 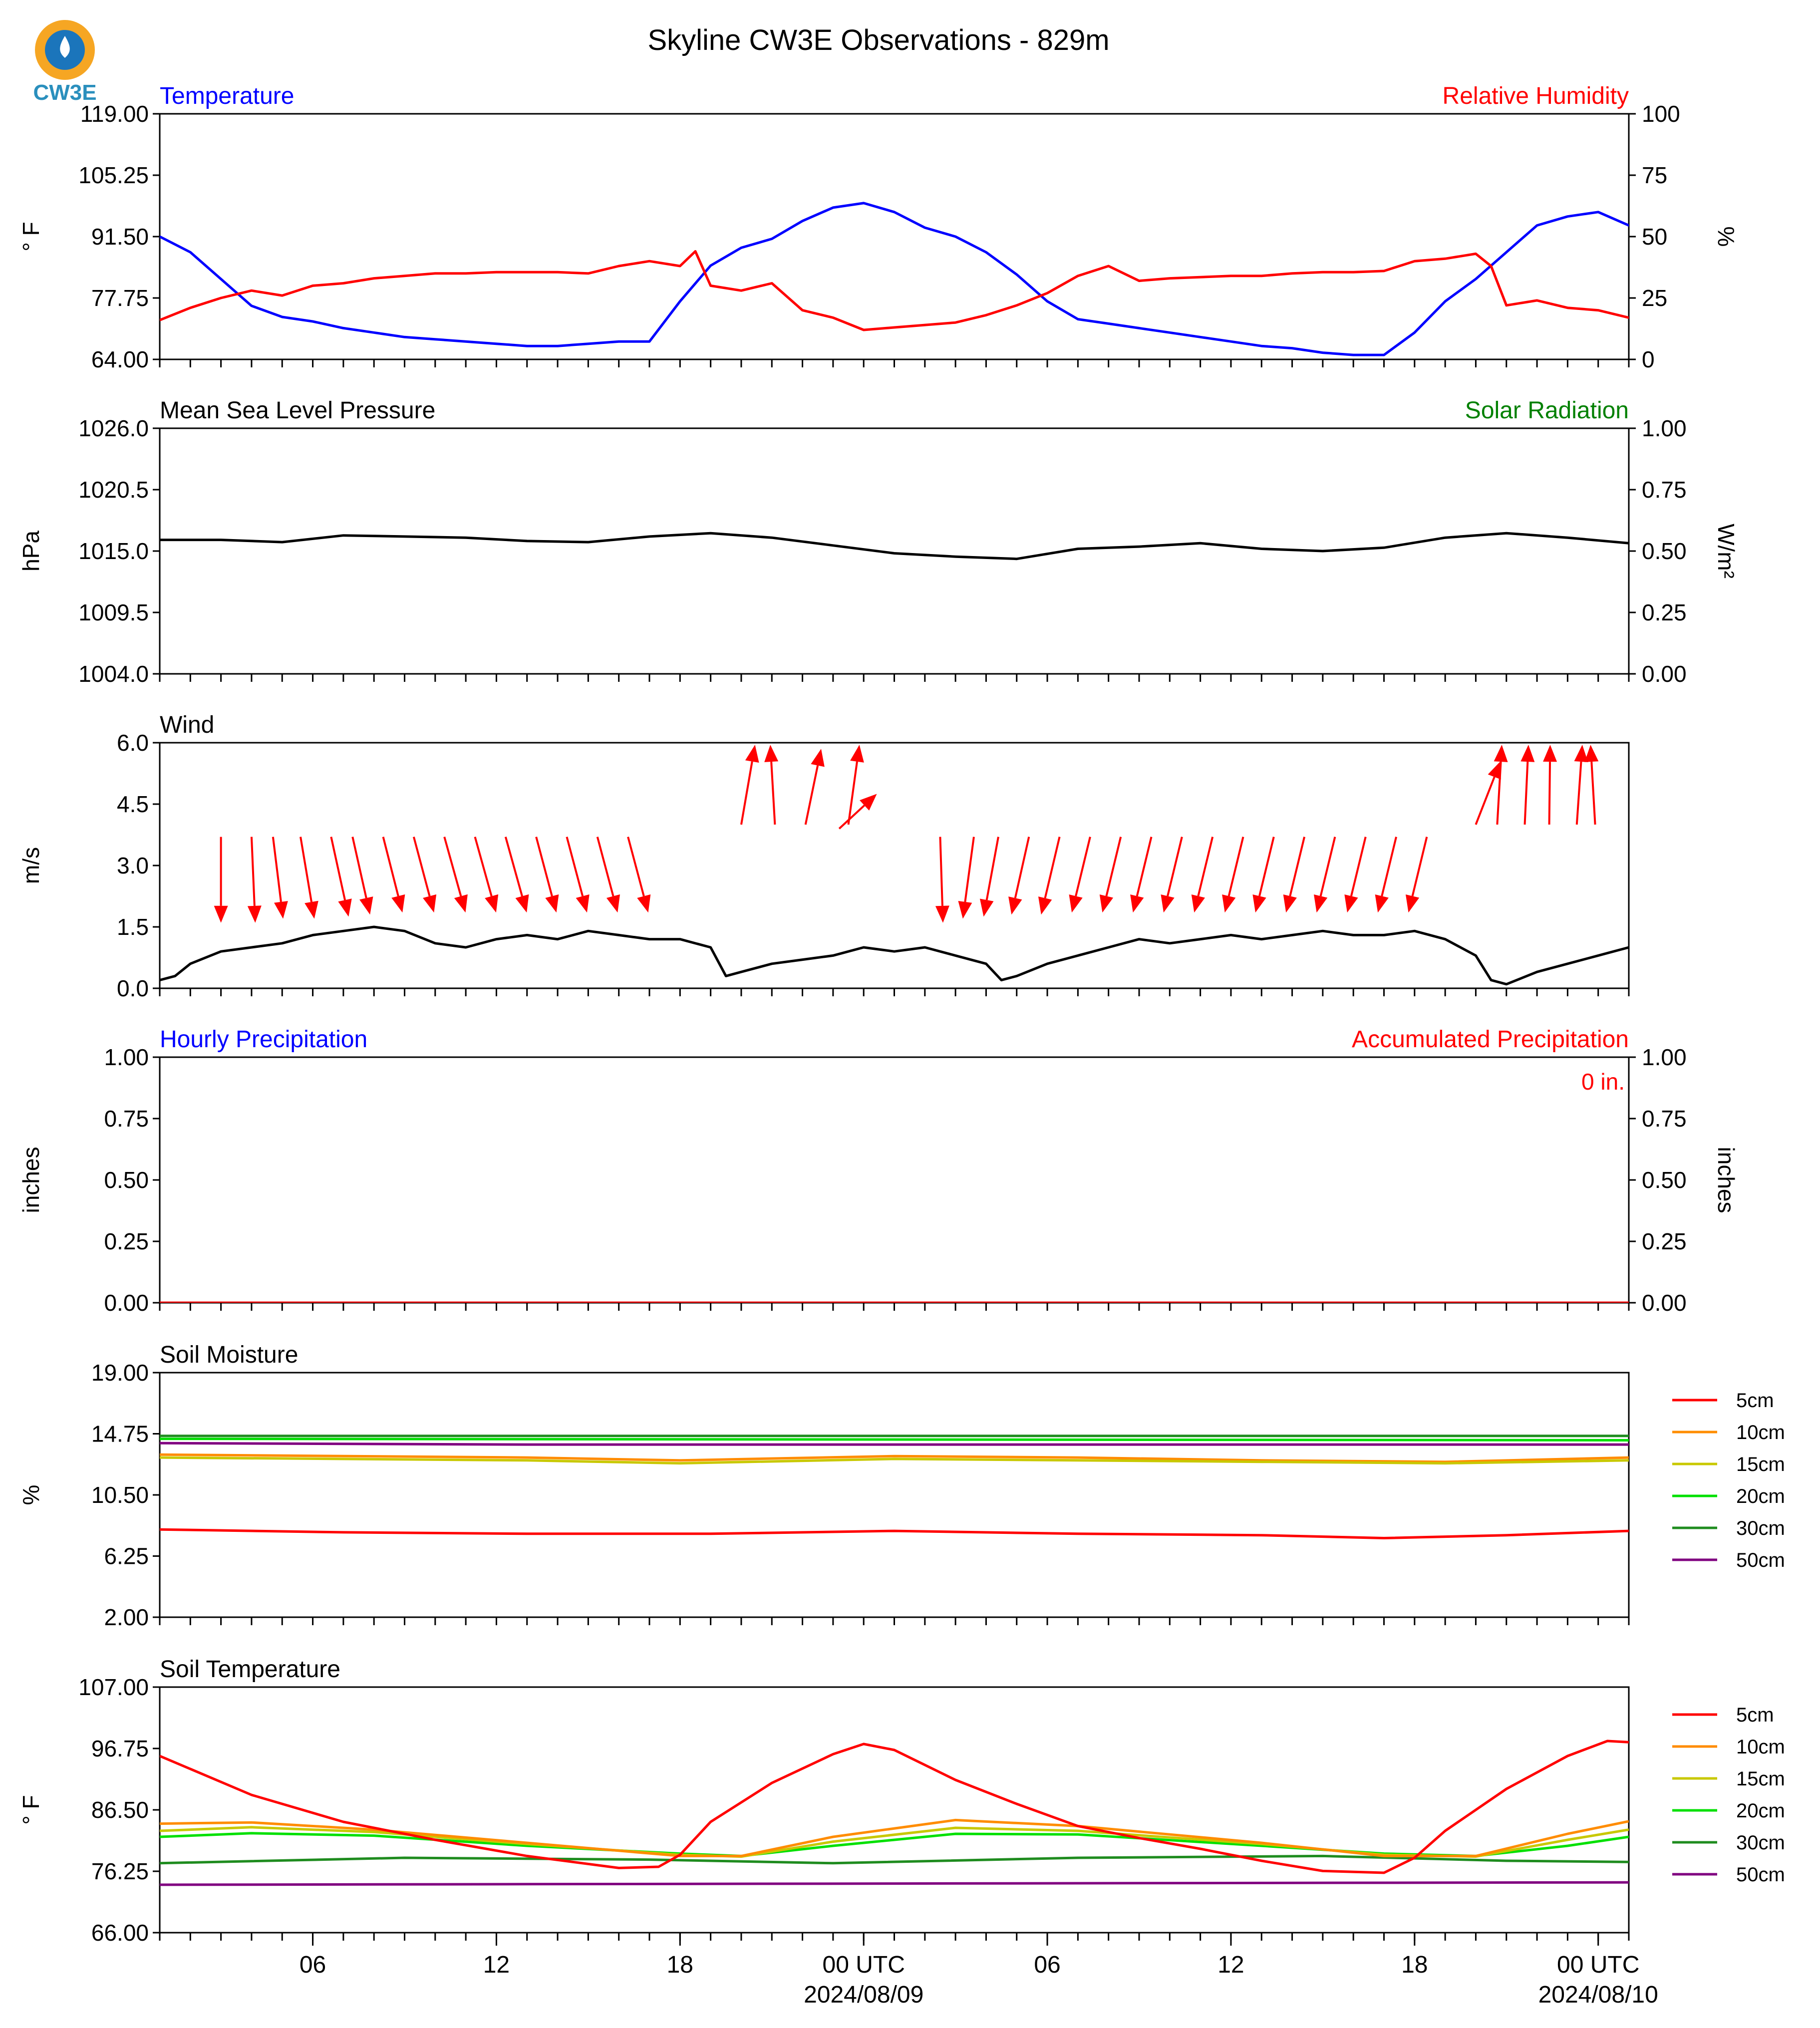 I want to click on panel-wind: Wind 0.0 1.5 3.0 4.5 6.0 m/s, so click(x=824, y=856).